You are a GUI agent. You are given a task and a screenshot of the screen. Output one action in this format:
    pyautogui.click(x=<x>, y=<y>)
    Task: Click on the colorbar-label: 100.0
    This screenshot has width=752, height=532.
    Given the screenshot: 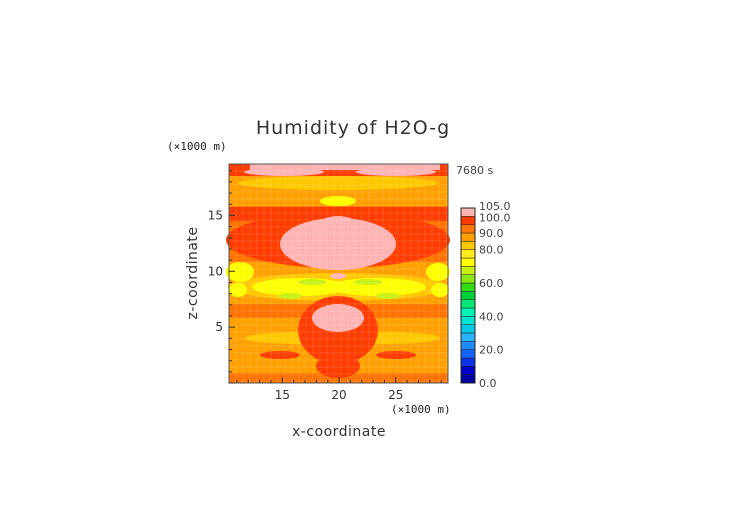 What is the action you would take?
    pyautogui.click(x=495, y=217)
    